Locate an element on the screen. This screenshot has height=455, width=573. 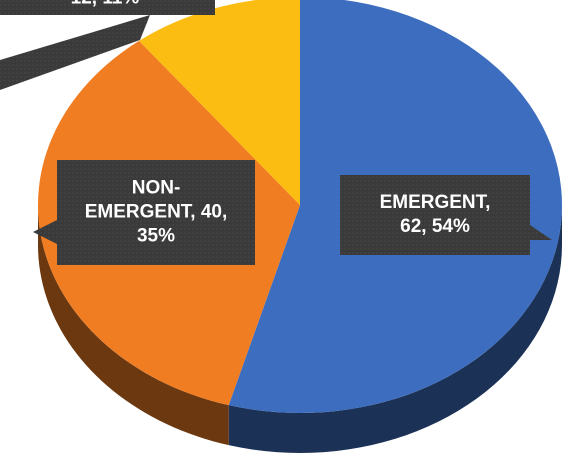
label-text: EMERGENT, 62, 54% is located at coordinates (435, 214).